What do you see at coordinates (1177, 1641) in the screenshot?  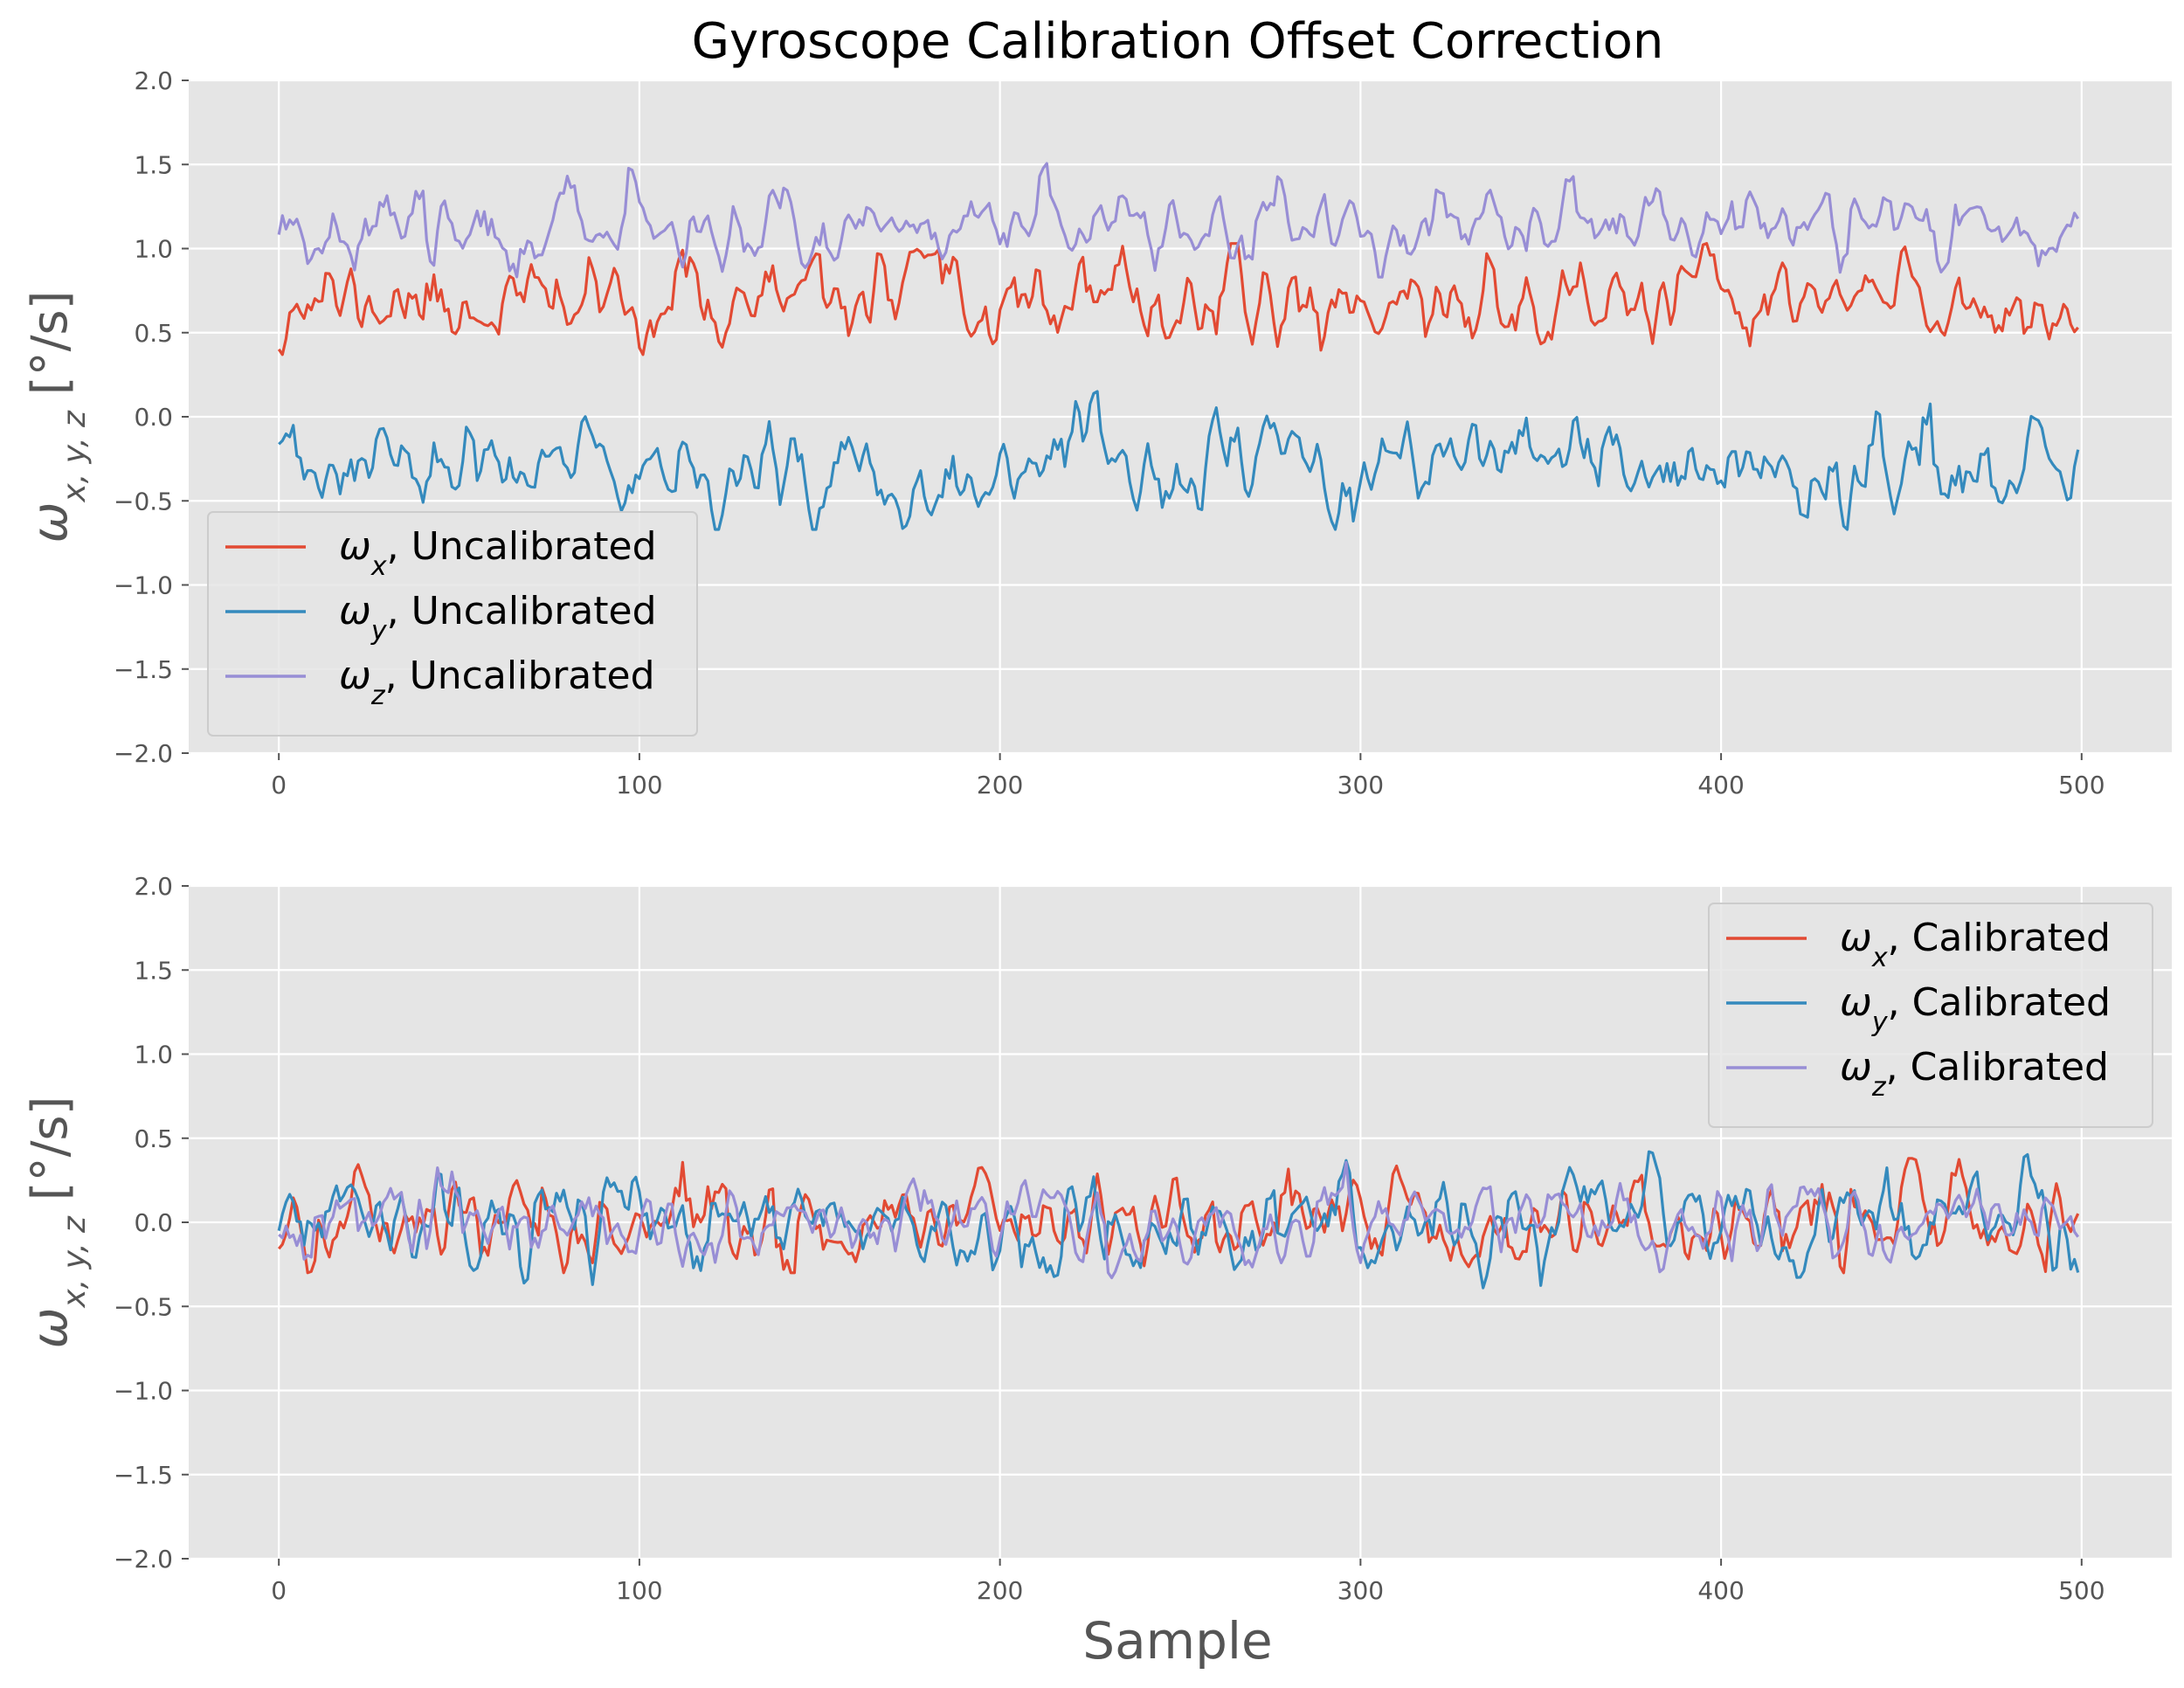 I see `x-axis-label: Sample` at bounding box center [1177, 1641].